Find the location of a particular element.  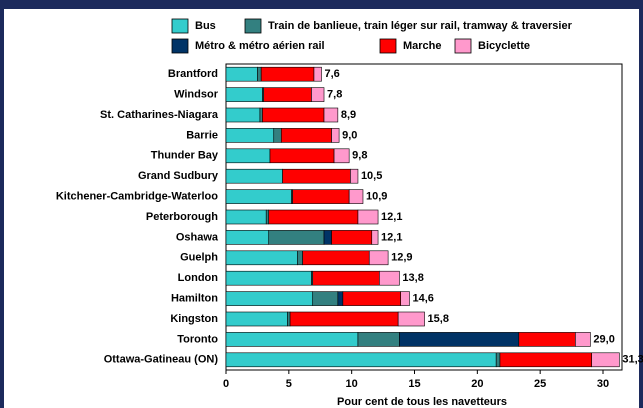

x-tick-label: 15 is located at coordinates (414, 384).